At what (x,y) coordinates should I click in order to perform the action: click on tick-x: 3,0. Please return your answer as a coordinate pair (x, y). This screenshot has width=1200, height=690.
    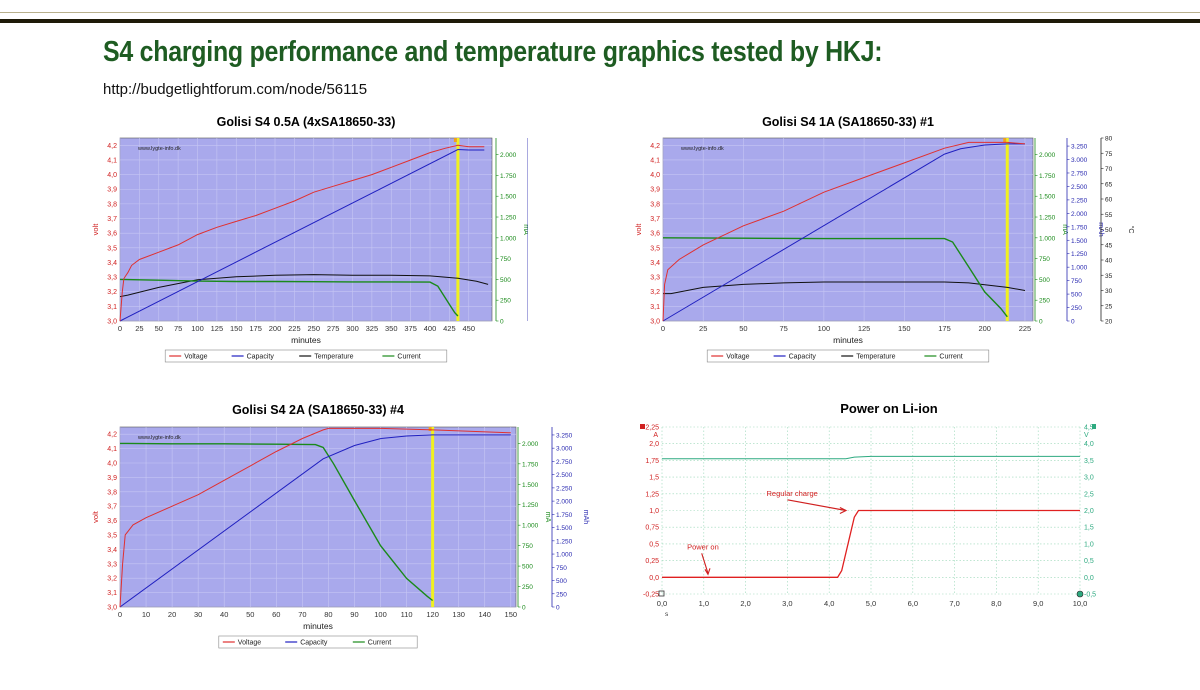
    Looking at the image, I should click on (787, 603).